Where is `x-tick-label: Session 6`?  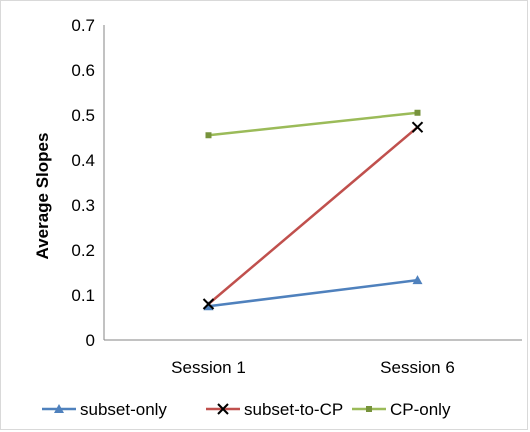
x-tick-label: Session 6 is located at coordinates (417, 367).